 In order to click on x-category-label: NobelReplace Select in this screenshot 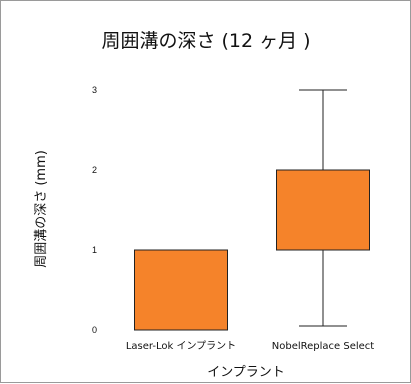, I will do `click(323, 346)`.